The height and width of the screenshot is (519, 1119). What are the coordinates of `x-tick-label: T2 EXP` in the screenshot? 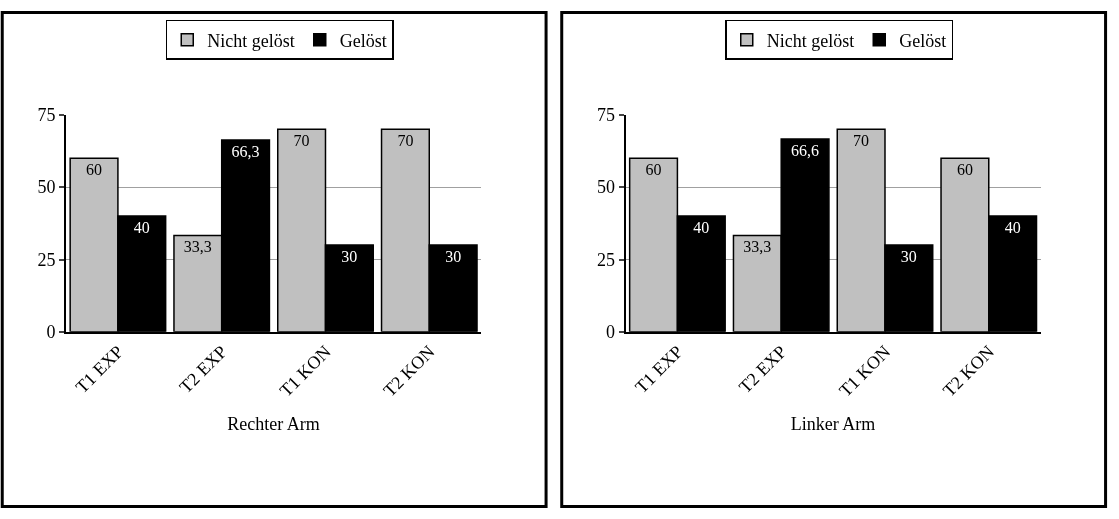 It's located at (762, 369).